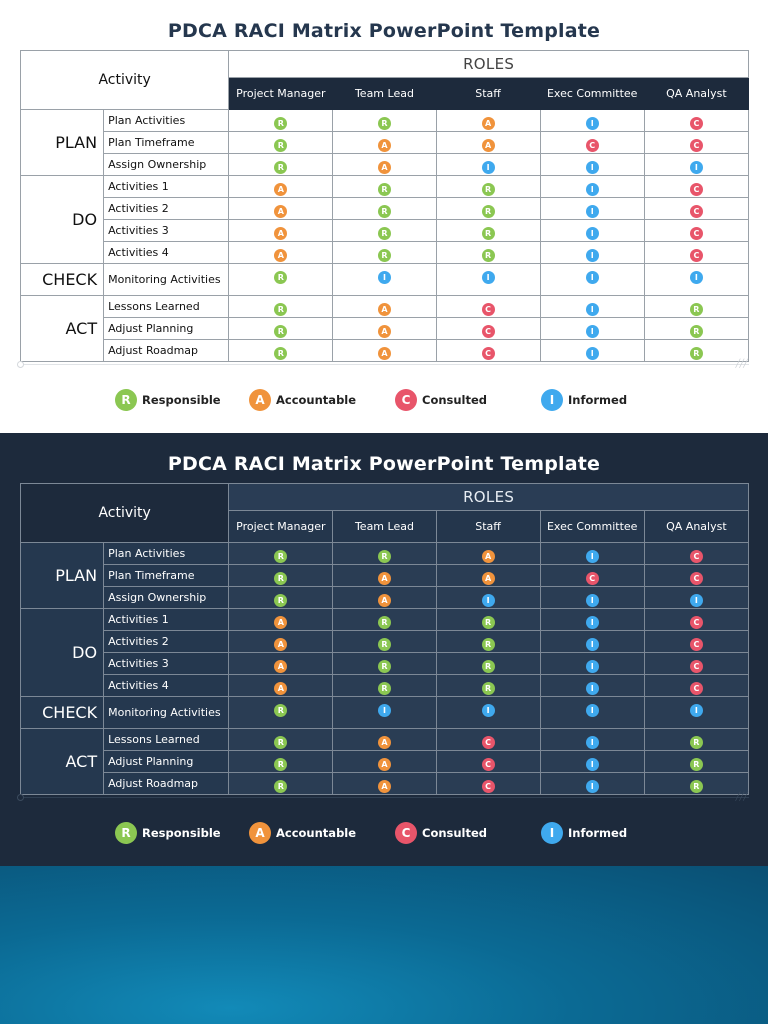  What do you see at coordinates (124, 80) in the screenshot?
I see `activity-header: Activity` at bounding box center [124, 80].